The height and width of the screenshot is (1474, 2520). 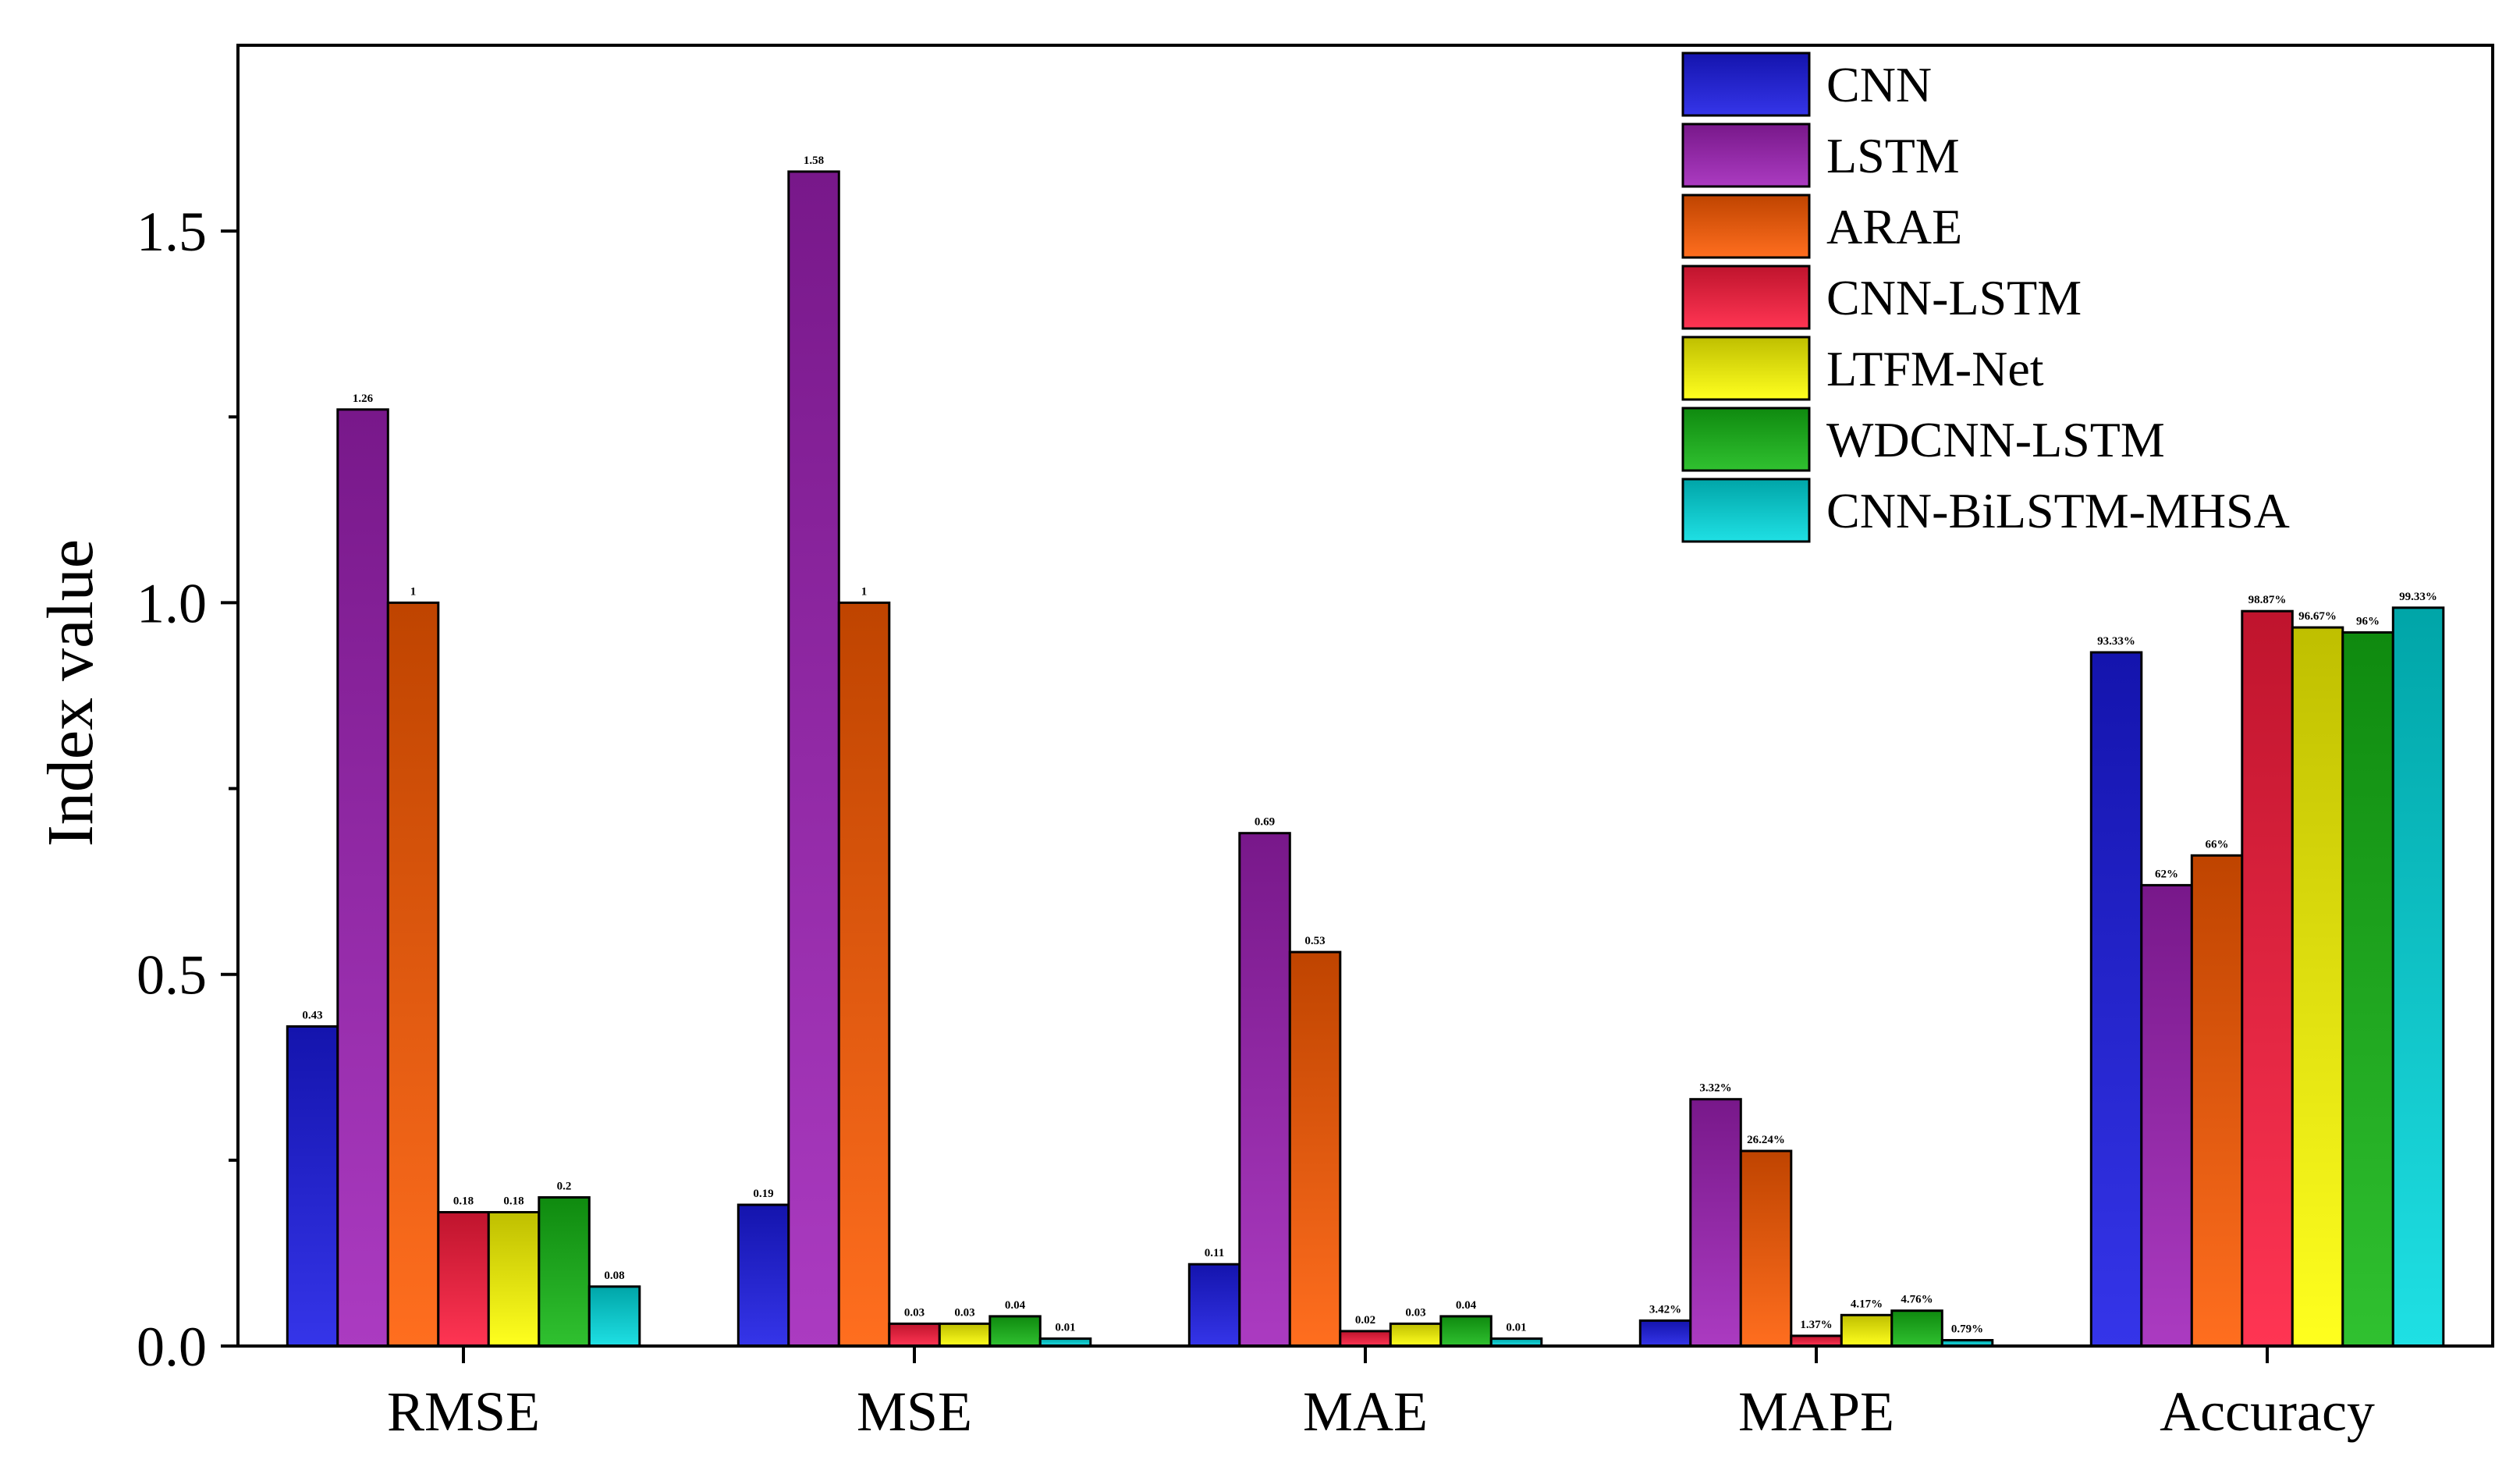 What do you see at coordinates (1665, 1309) in the screenshot?
I see `data-label-mape-cnn: 3.42%` at bounding box center [1665, 1309].